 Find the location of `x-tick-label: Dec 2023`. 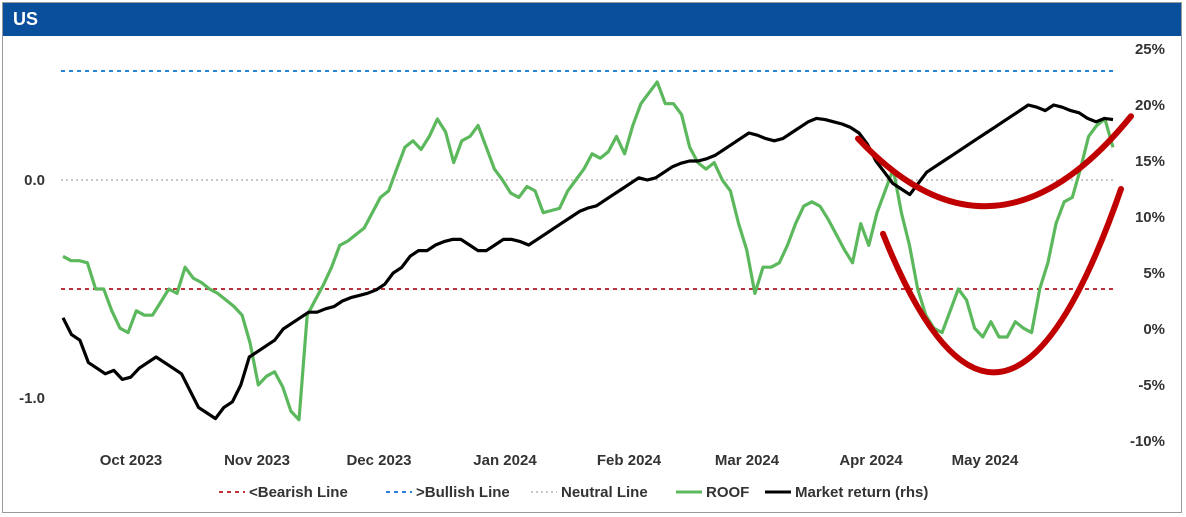

x-tick-label: Dec 2023 is located at coordinates (378, 460).